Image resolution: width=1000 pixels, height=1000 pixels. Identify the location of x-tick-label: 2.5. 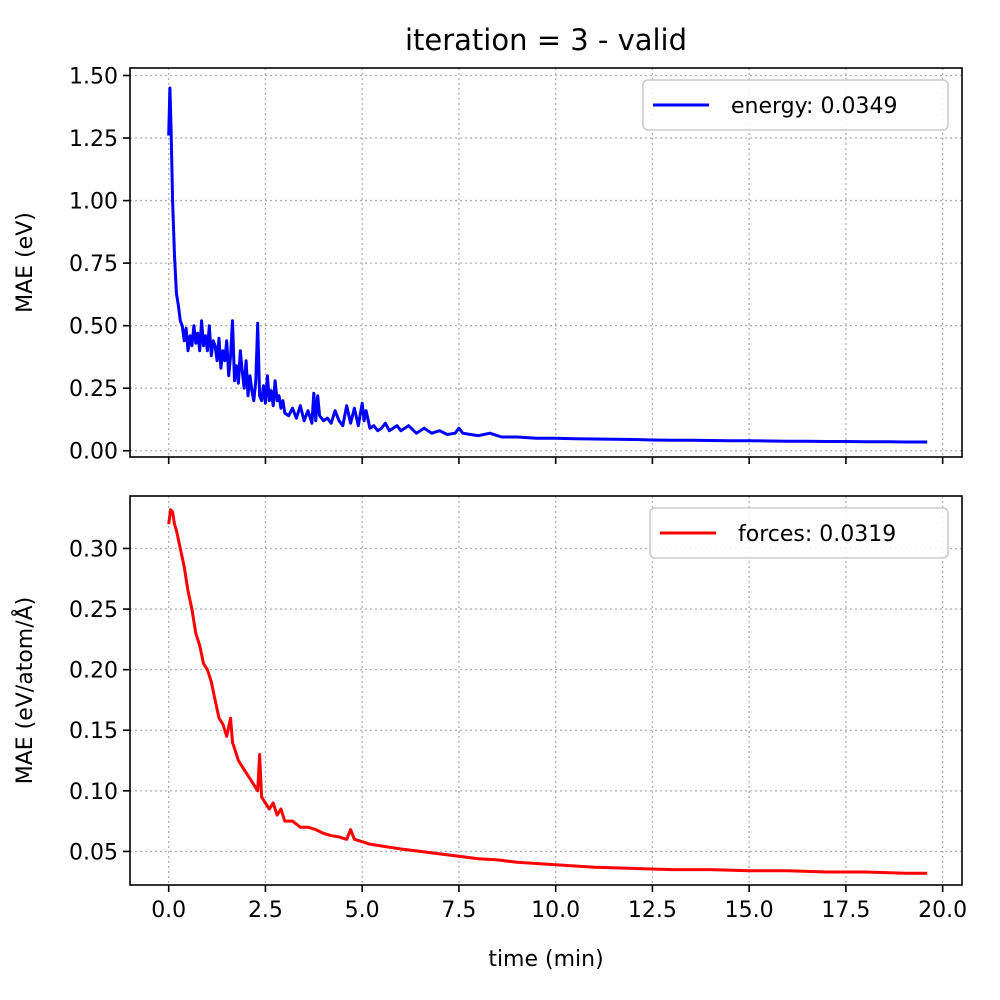
(265, 910).